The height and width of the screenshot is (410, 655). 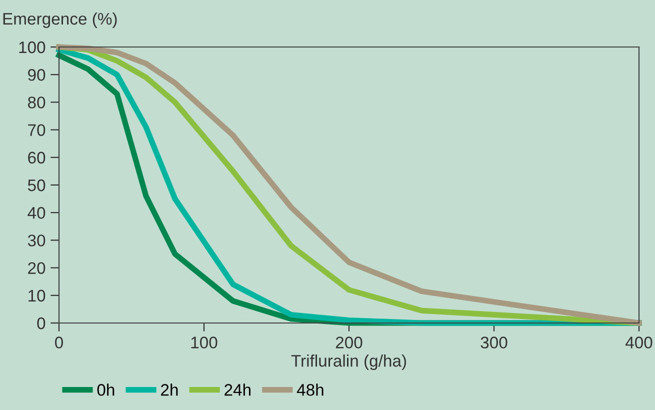 I want to click on x-tick-label: 200, so click(x=349, y=342).